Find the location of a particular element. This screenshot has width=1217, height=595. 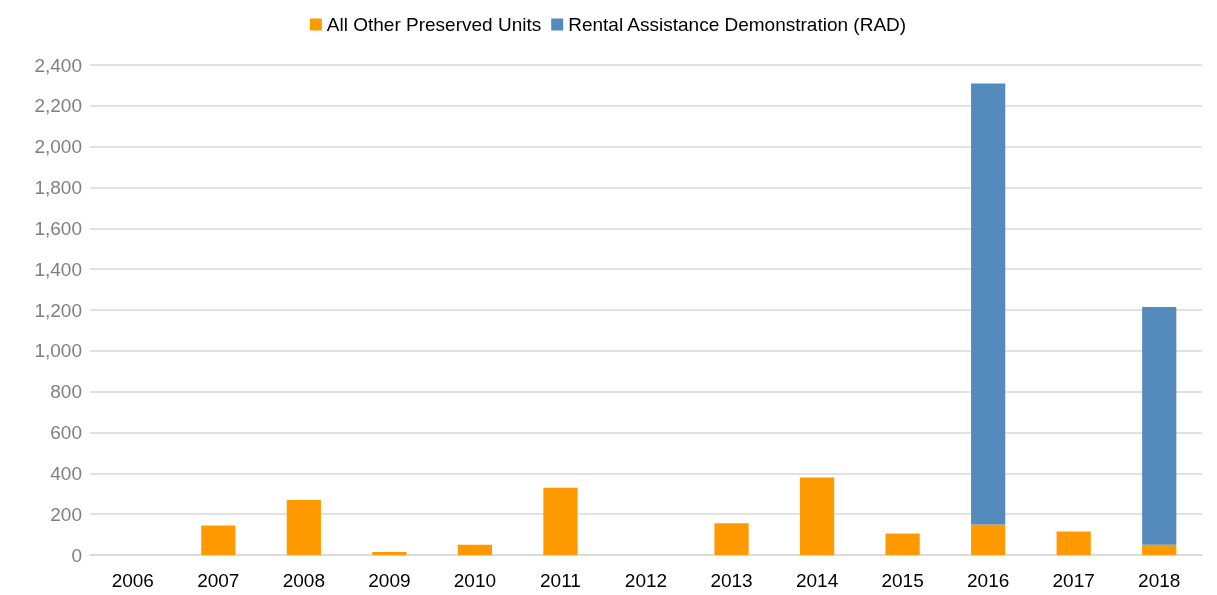

y-tick-label: 1,800 is located at coordinates (58, 187).